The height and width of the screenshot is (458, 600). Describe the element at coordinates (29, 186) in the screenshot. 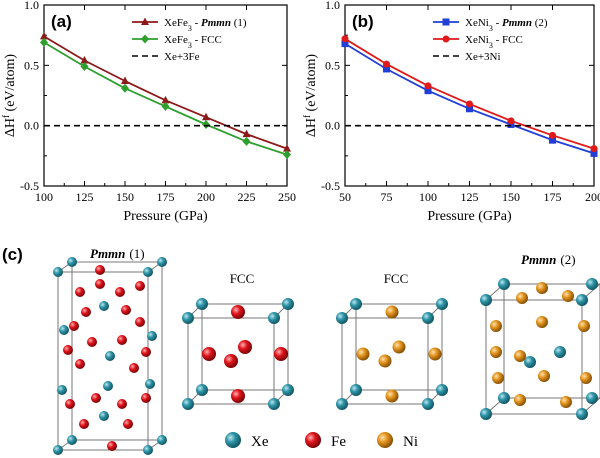

I see `chart-a-ytick-label: -0.5` at that location.